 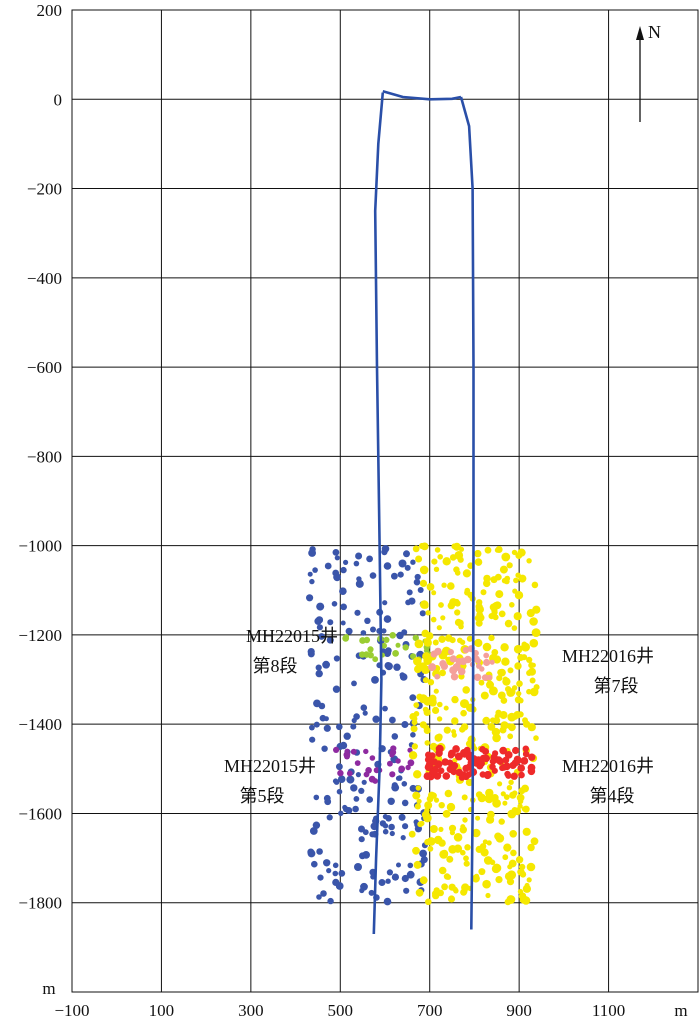 I want to click on x-tick-label: 700, so click(x=430, y=1010).